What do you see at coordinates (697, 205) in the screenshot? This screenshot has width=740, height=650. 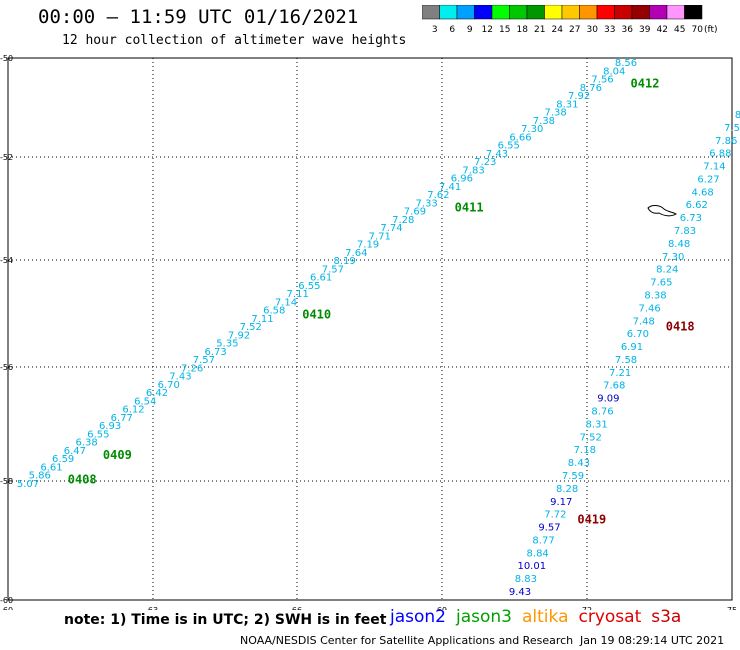 I see `wave-height-label: 6.62` at bounding box center [697, 205].